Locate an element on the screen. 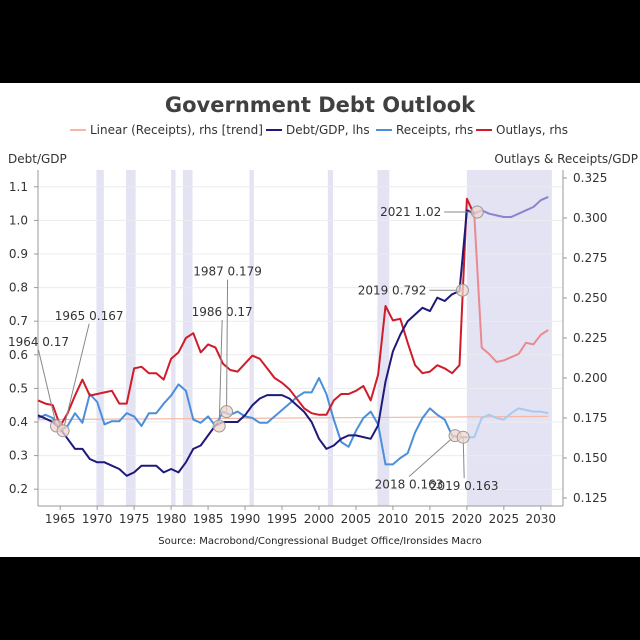 Image resolution: width=640 pixels, height=640 pixels. legend-label-2: Receipts, rhs is located at coordinates (434, 130).